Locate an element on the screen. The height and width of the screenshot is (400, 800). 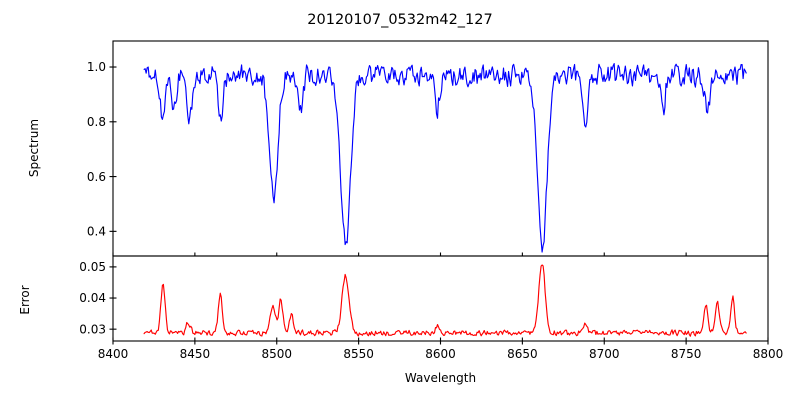
x-tick-label: 8500 is located at coordinates (276, 354).